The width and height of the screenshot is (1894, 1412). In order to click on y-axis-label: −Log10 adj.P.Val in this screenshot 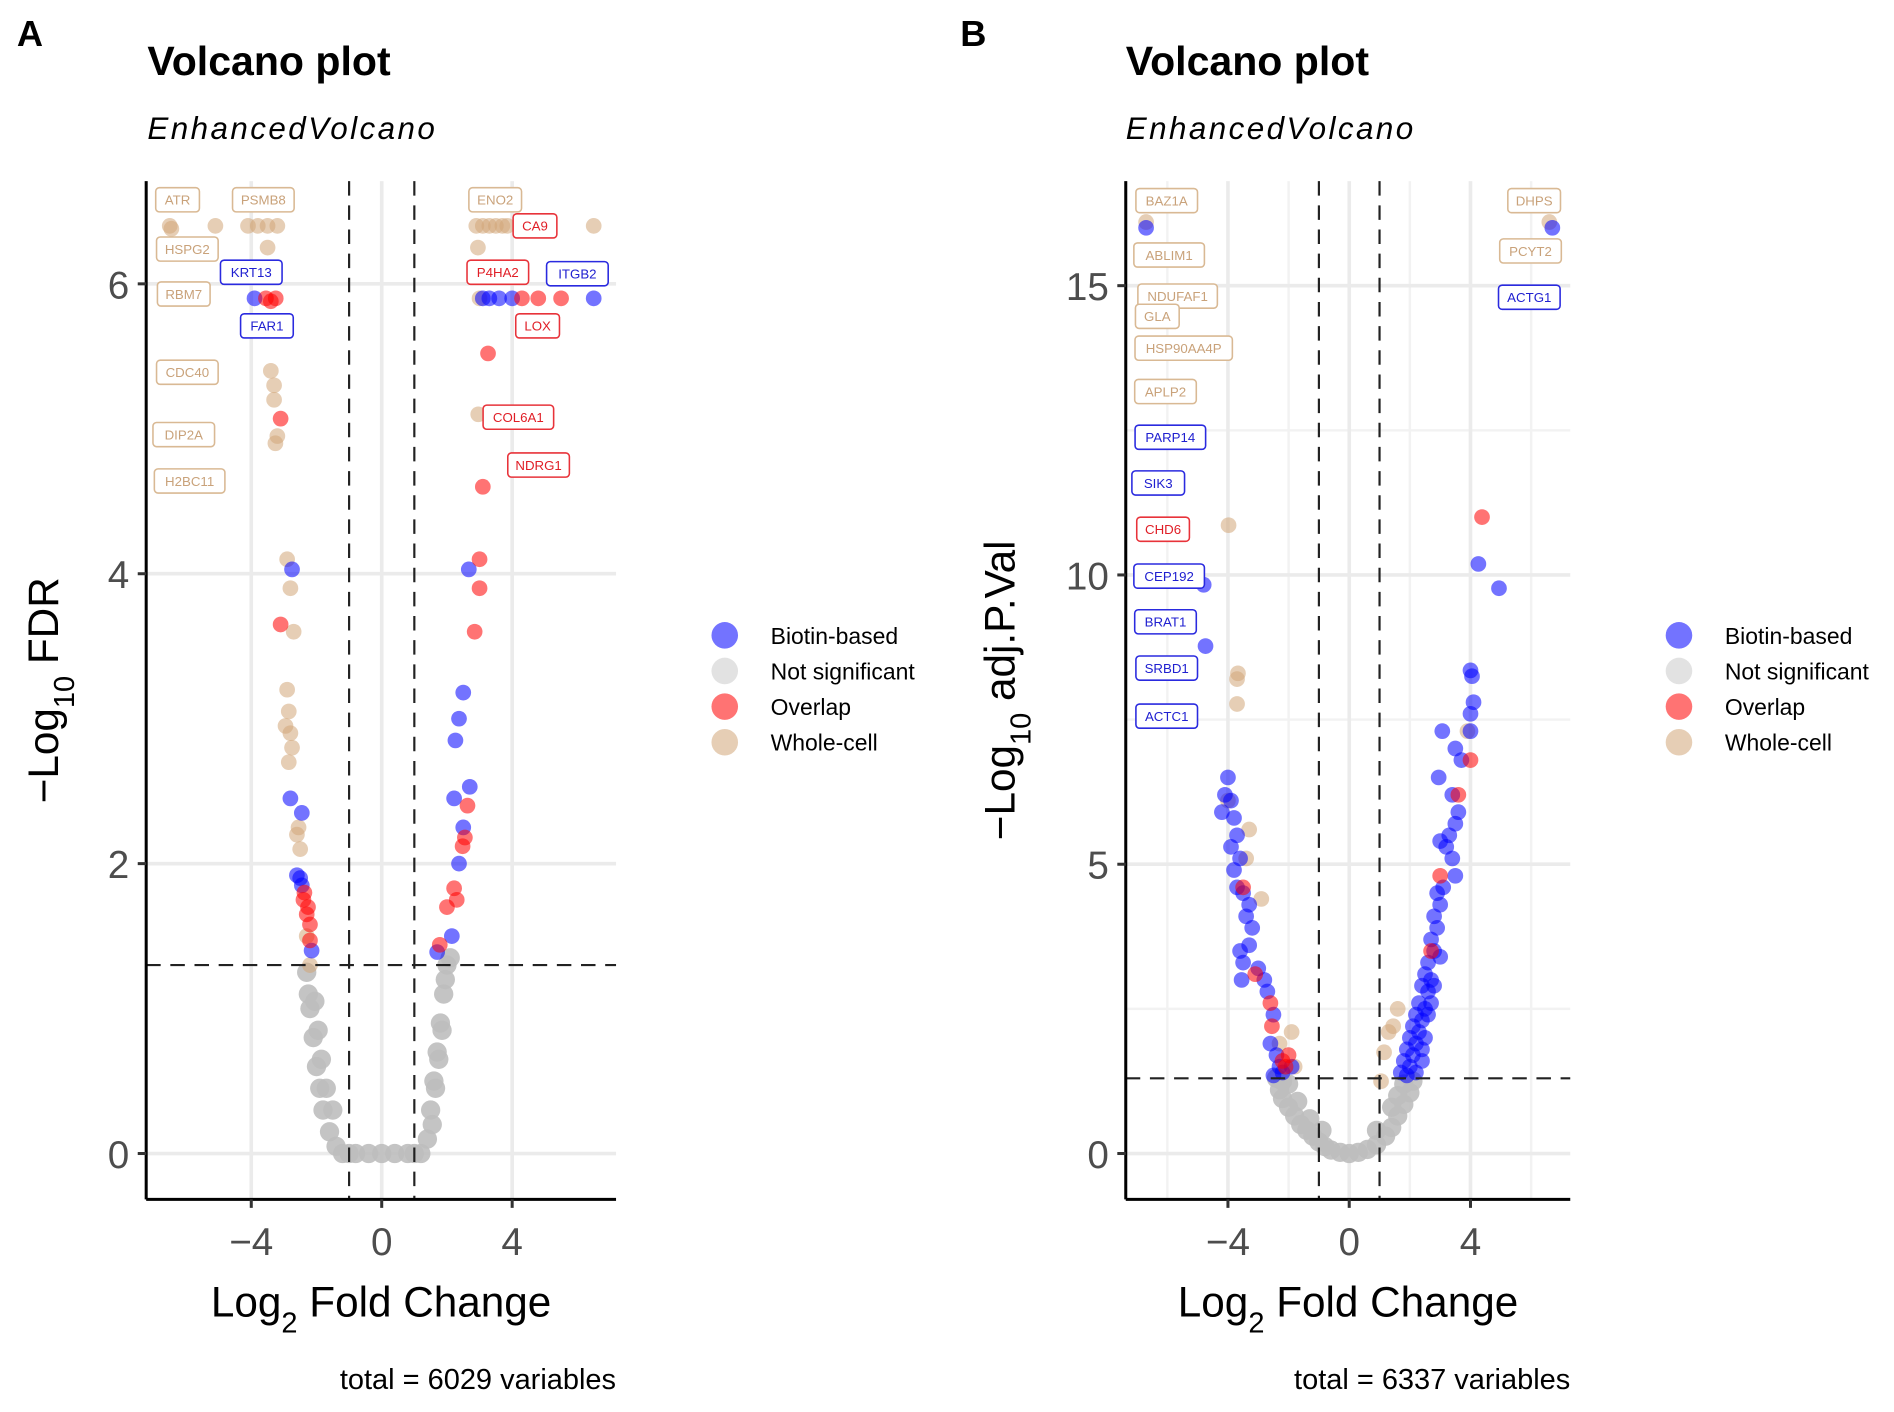, I will do `click(1007, 690)`.